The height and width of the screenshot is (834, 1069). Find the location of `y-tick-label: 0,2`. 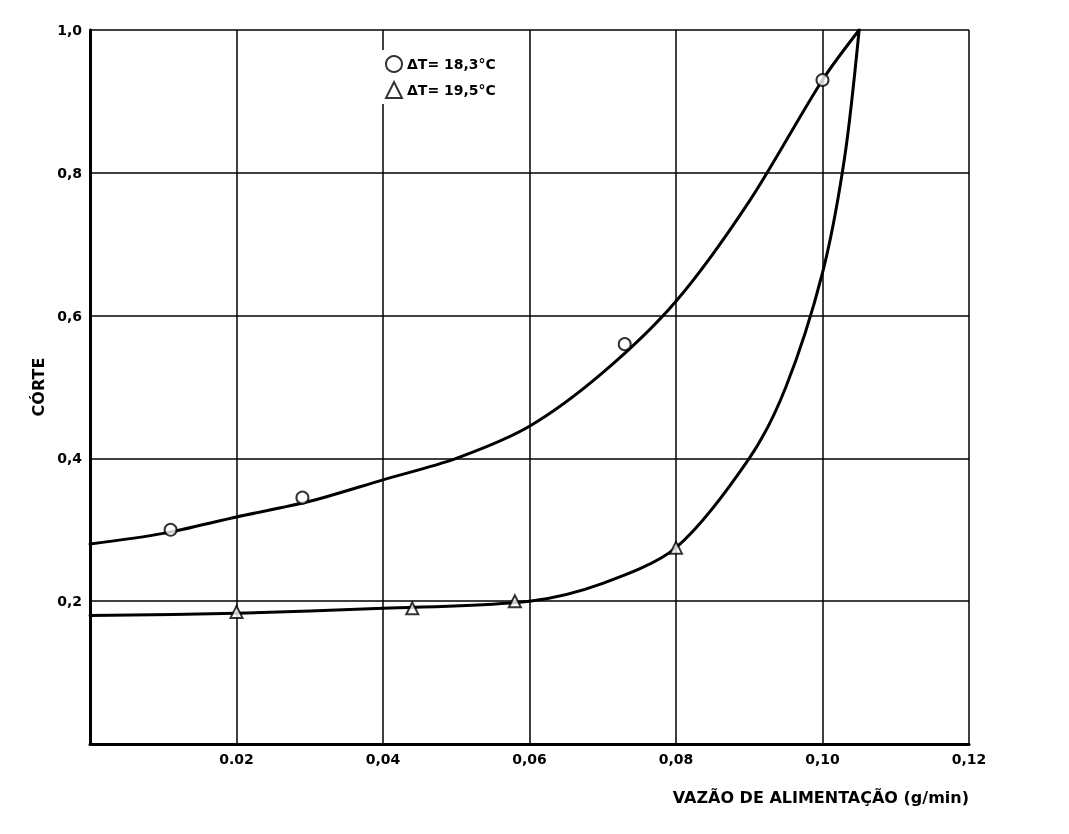

y-tick-label: 0,2 is located at coordinates (69, 601).